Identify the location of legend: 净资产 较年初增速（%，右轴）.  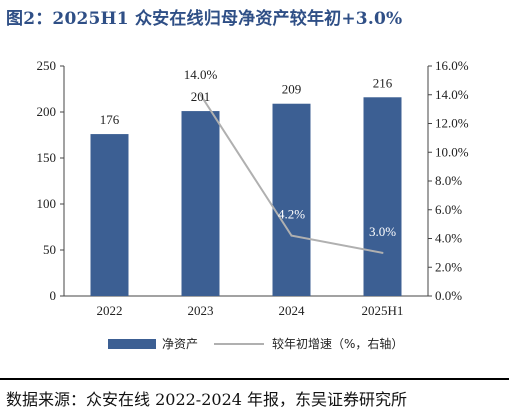
(255, 343).